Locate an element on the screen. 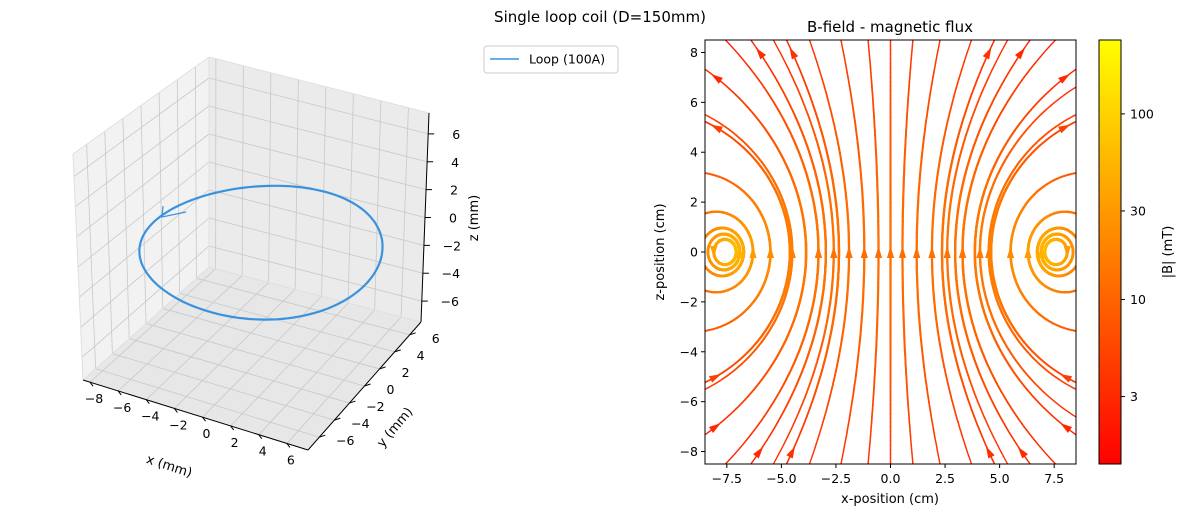 The width and height of the screenshot is (1200, 515). y-axis-label-2d: z-position (cm) is located at coordinates (660, 251).